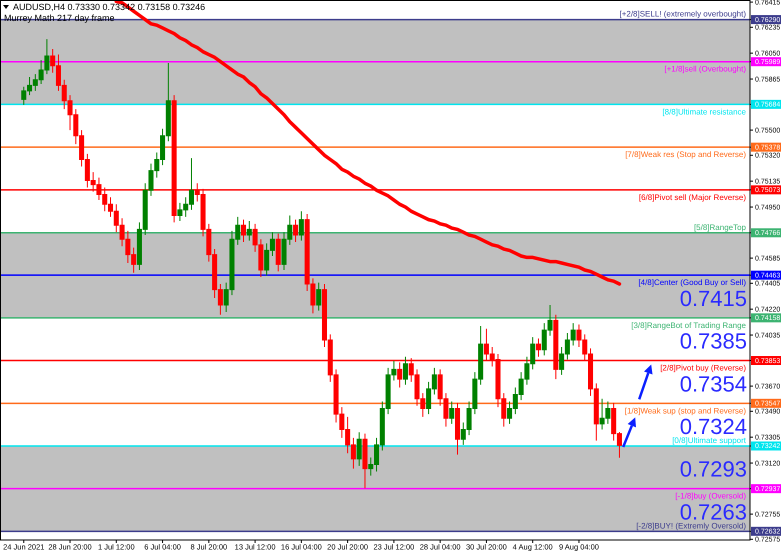 Image resolution: width=782 pixels, height=551 pixels. What do you see at coordinates (685, 411) in the screenshot?
I see `ref-line-label: [1/8]Weak sup (stop and Reverse)` at bounding box center [685, 411].